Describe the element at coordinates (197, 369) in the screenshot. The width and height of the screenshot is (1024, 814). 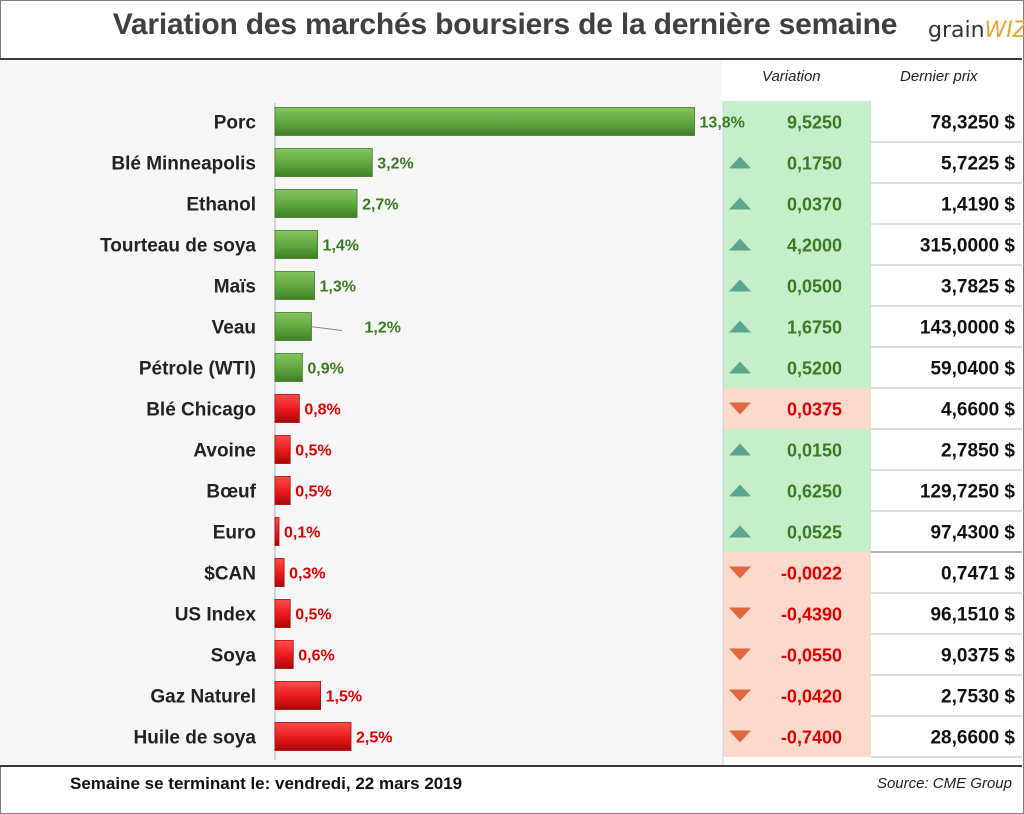
I see `category-label: Pétrole (WTI)` at that location.